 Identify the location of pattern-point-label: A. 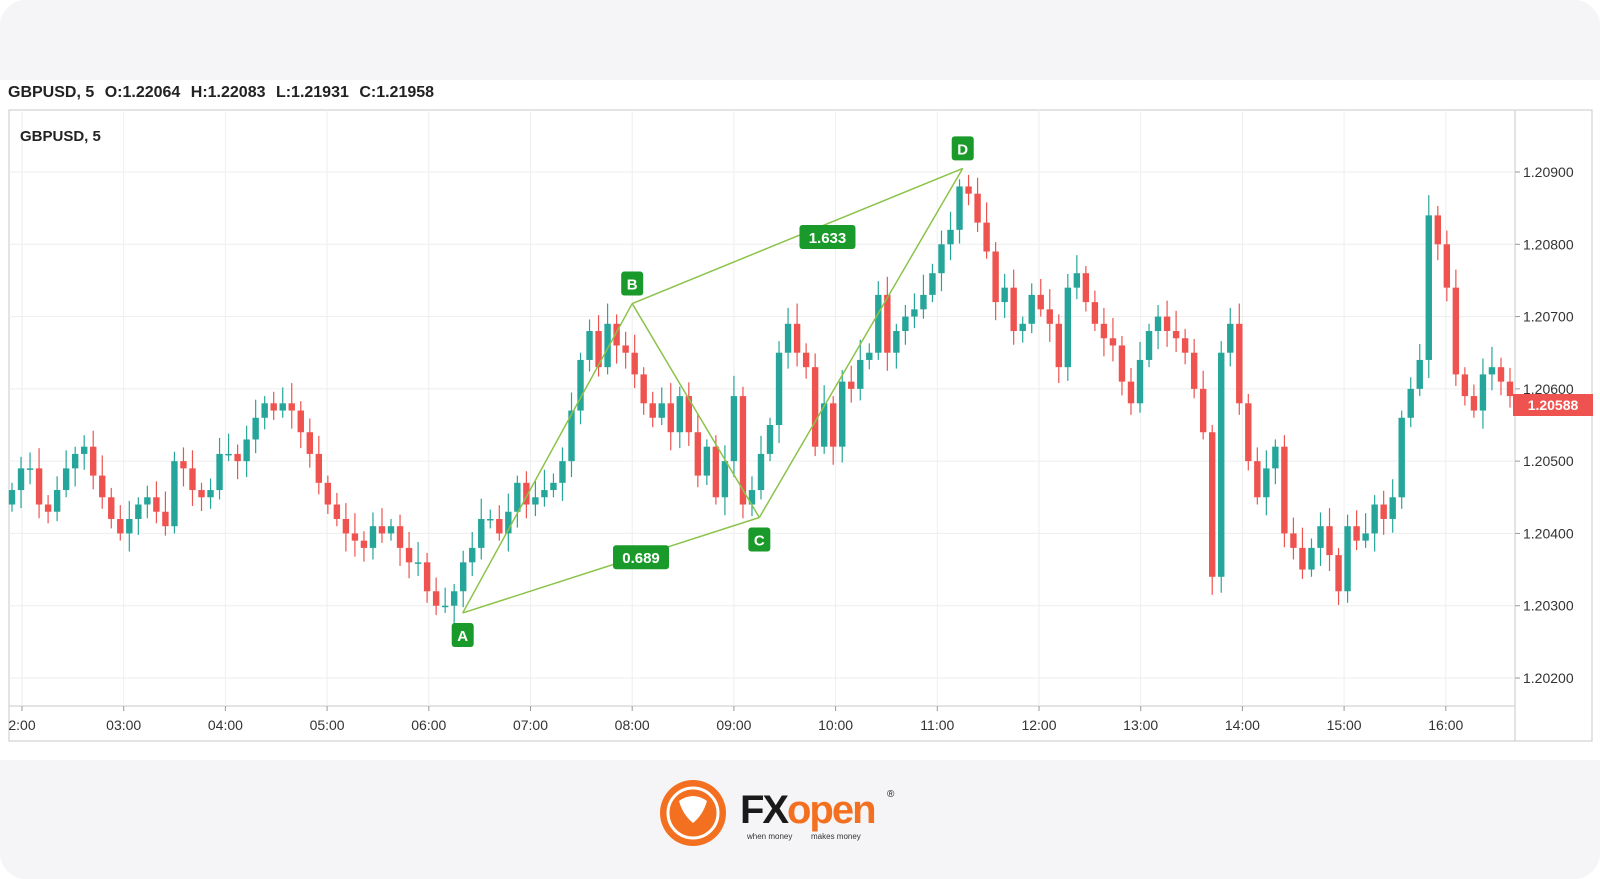
(462, 636).